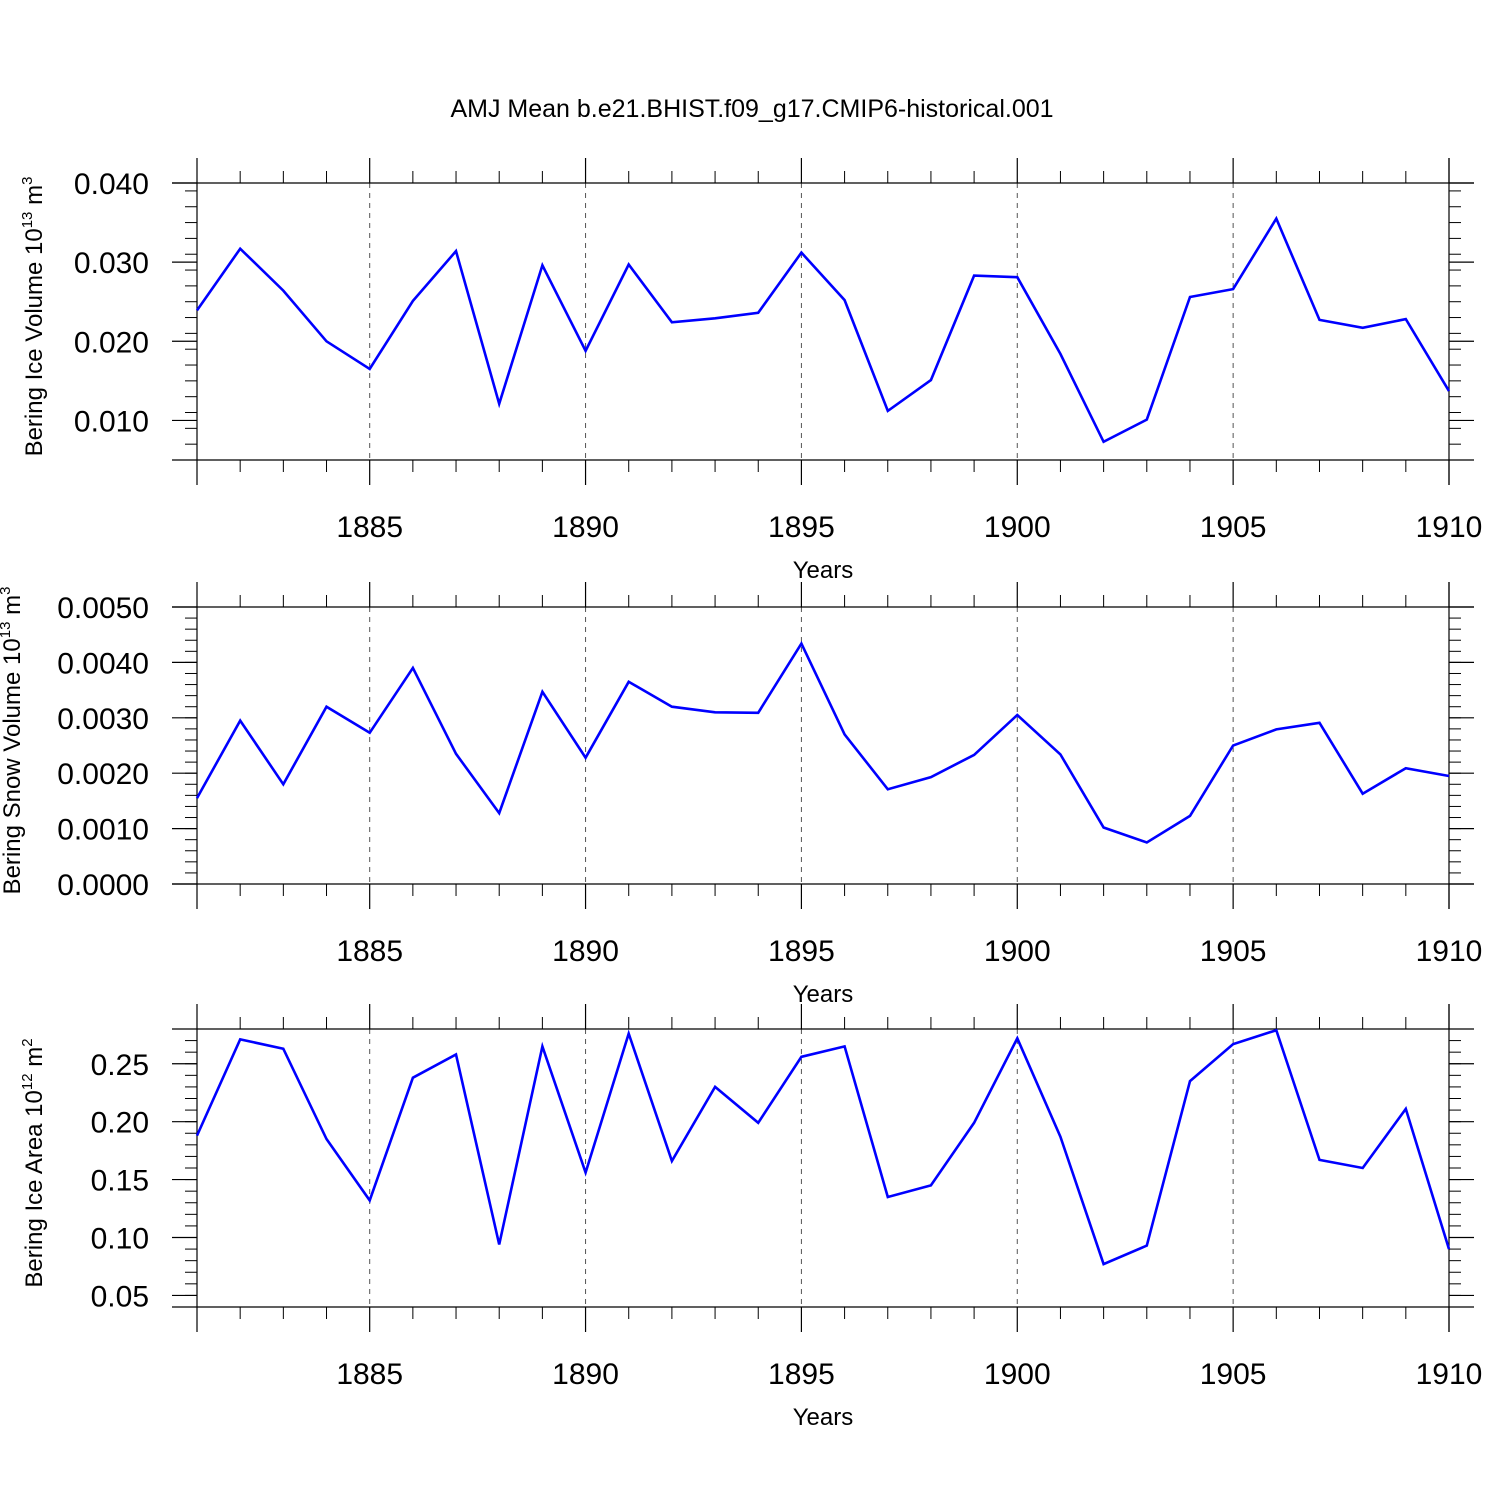  Describe the element at coordinates (103, 719) in the screenshot. I see `y-tick-label: 0.0030` at that location.